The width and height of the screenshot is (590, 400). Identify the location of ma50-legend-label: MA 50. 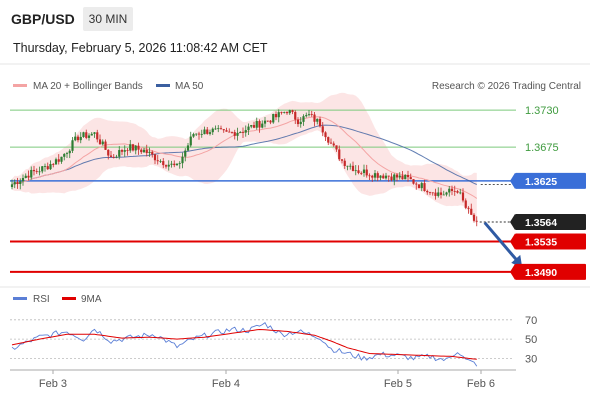
(189, 86).